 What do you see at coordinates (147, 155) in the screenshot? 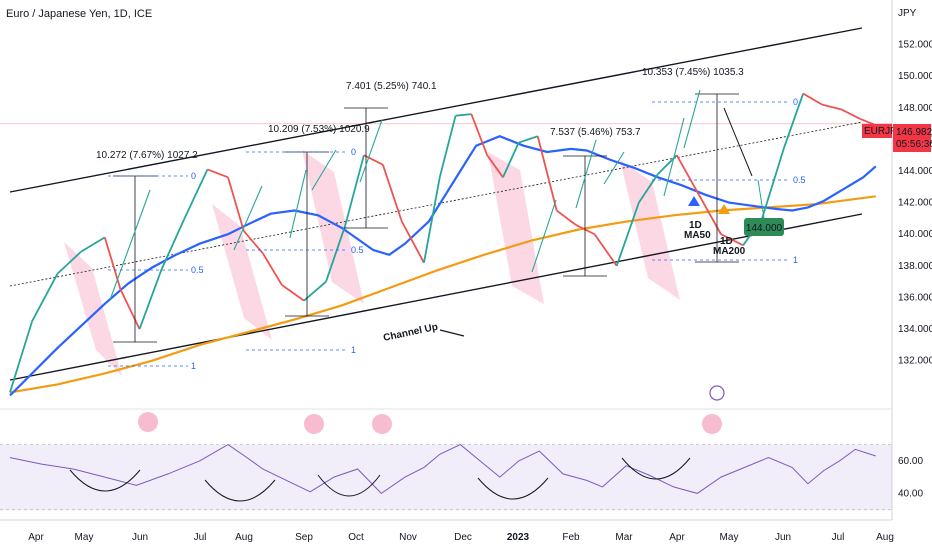
I see `measure-label: 10.272 (7.67%) 1027.2` at bounding box center [147, 155].